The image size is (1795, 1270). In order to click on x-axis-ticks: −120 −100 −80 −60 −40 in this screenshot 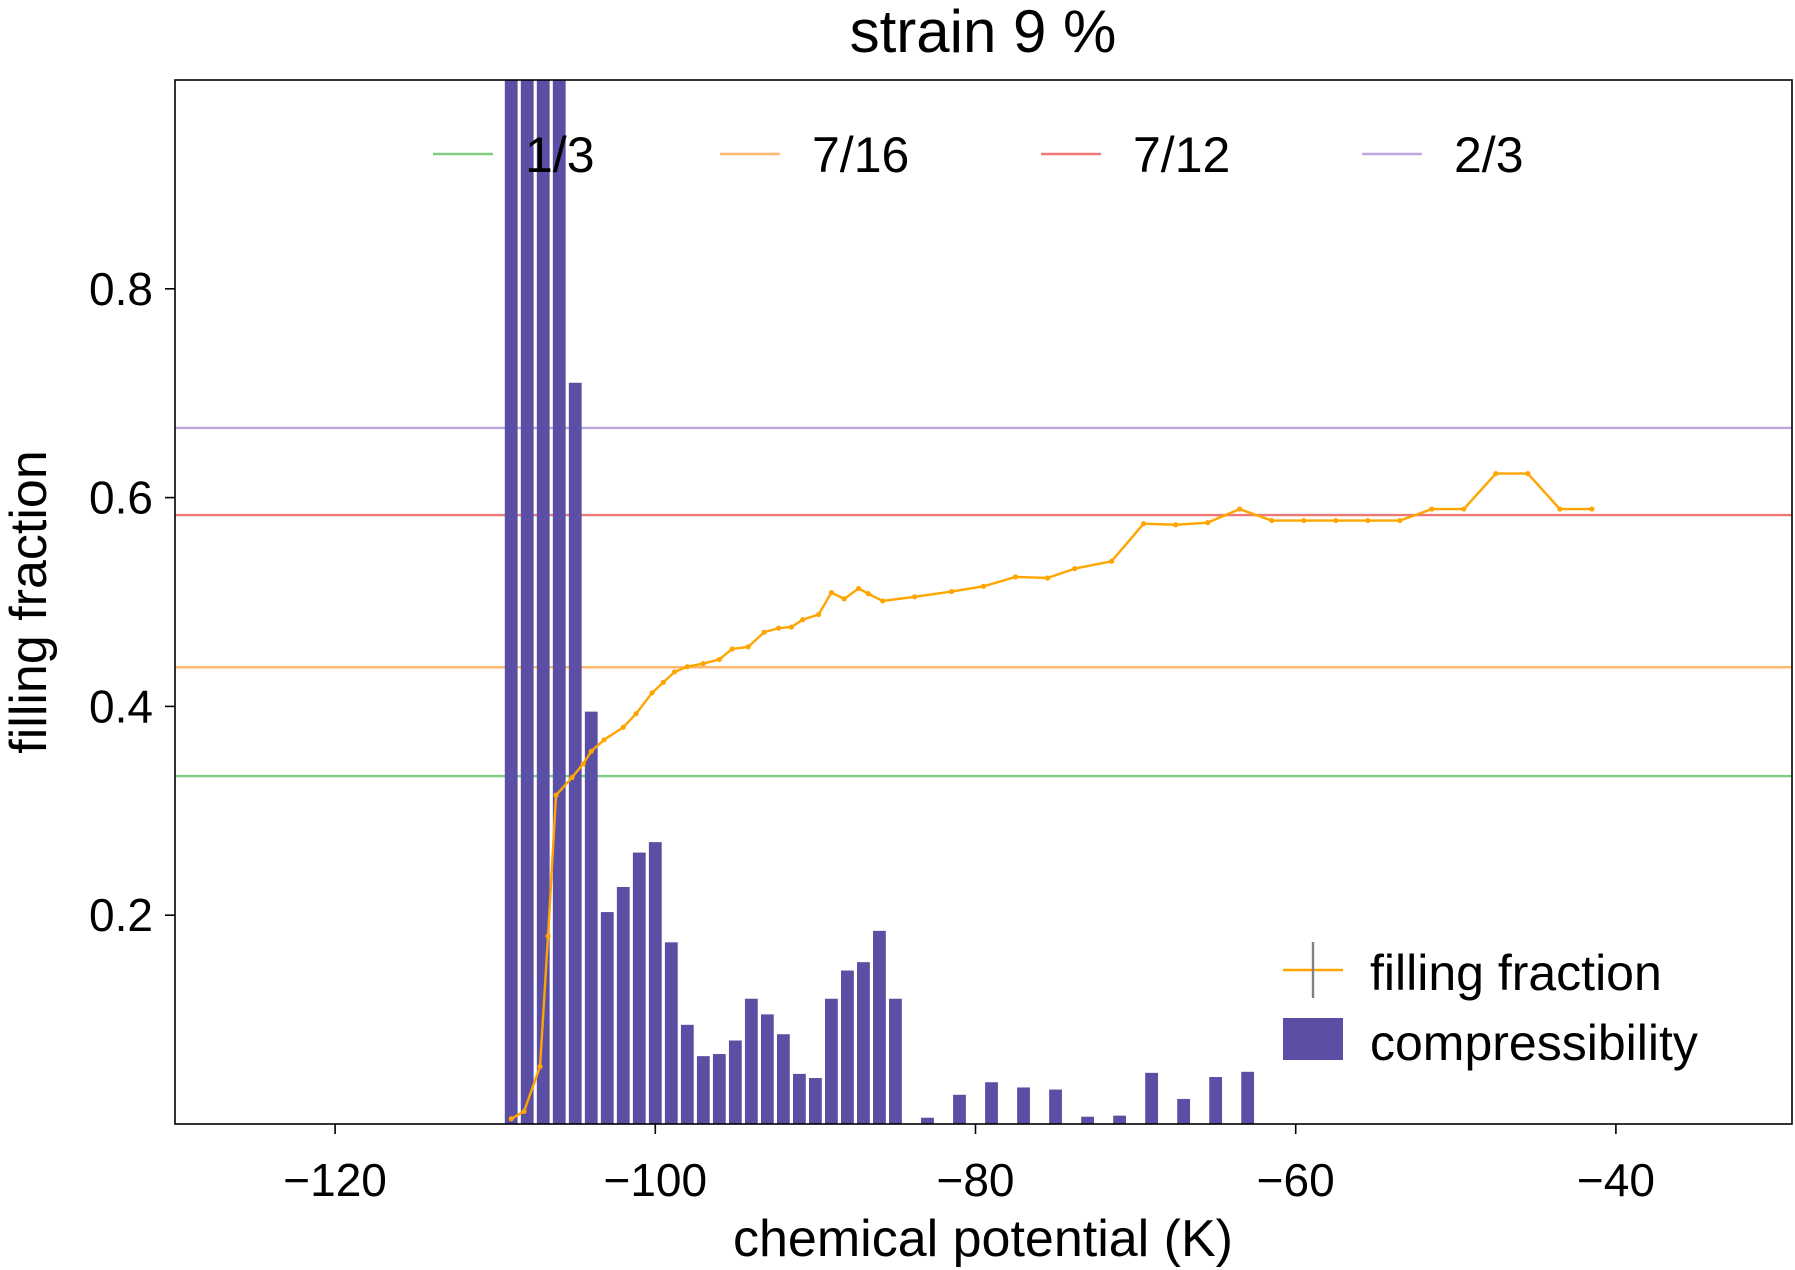, I will do `click(969, 1165)`.